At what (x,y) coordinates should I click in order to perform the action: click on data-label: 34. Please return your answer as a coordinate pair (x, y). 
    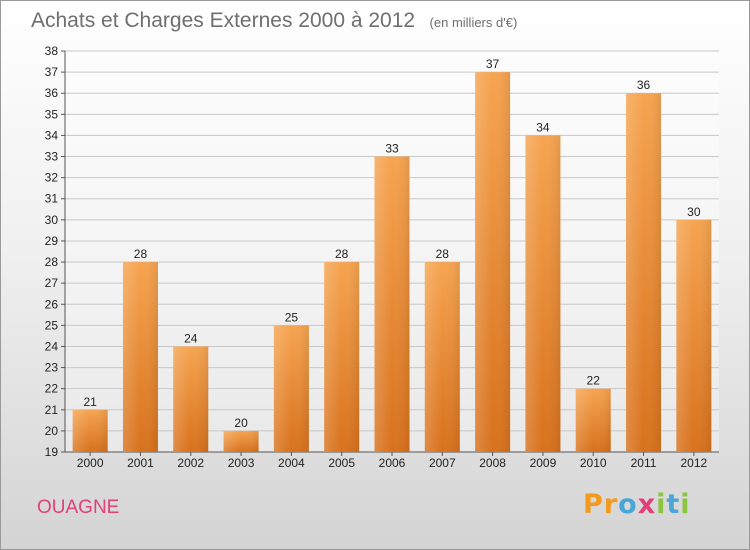
    Looking at the image, I should click on (543, 127).